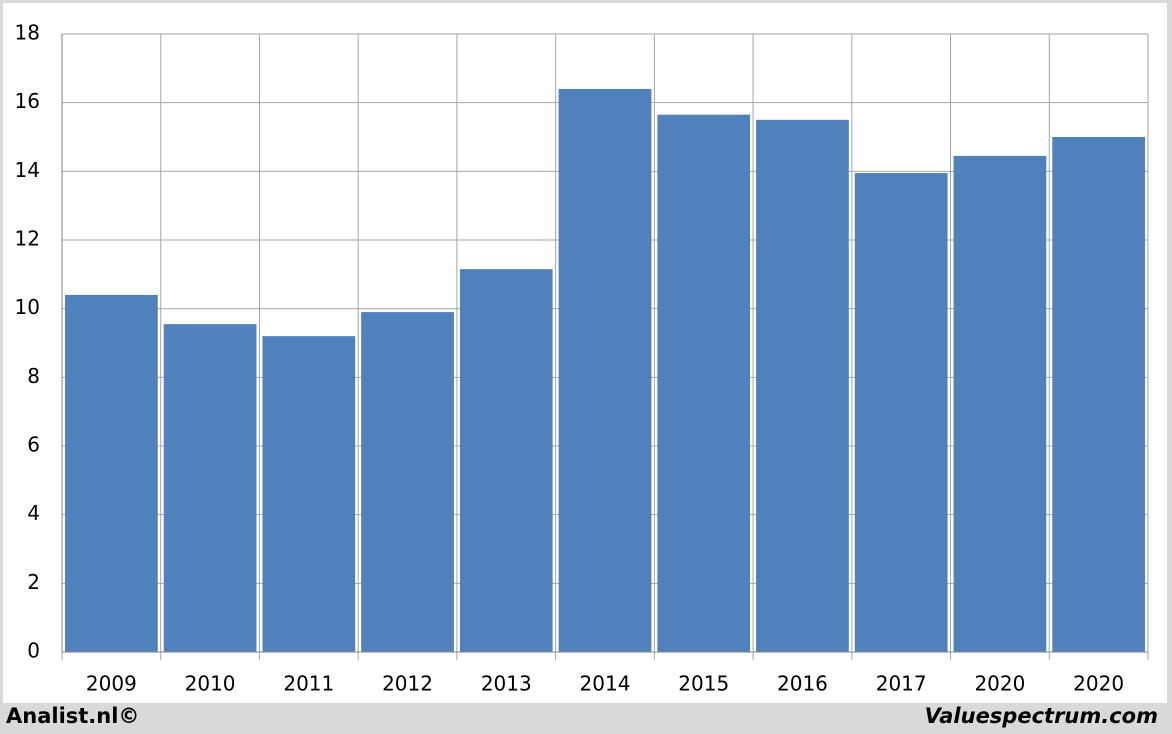 This screenshot has width=1172, height=734. Describe the element at coordinates (210, 684) in the screenshot. I see `x-tick-label: 2010` at that location.